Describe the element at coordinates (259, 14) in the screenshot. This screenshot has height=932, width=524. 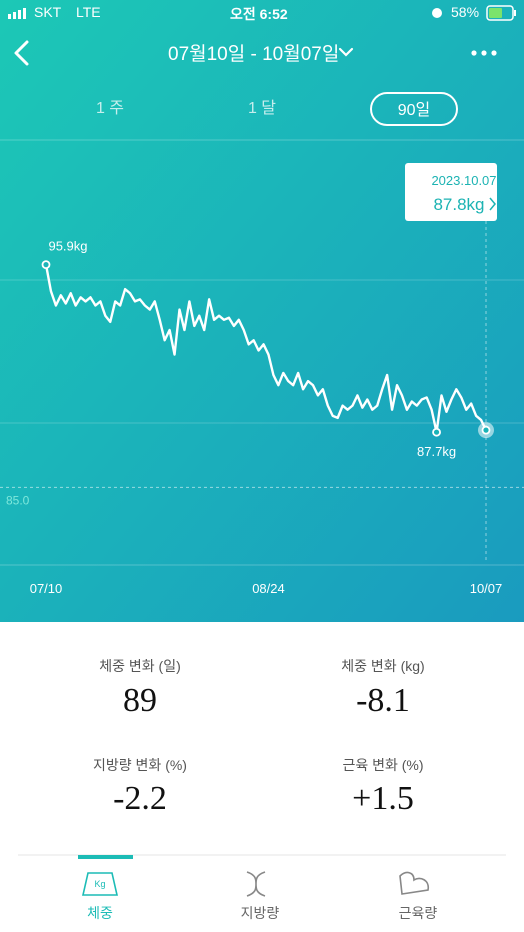
I see `clock: 오전 6:52` at that location.